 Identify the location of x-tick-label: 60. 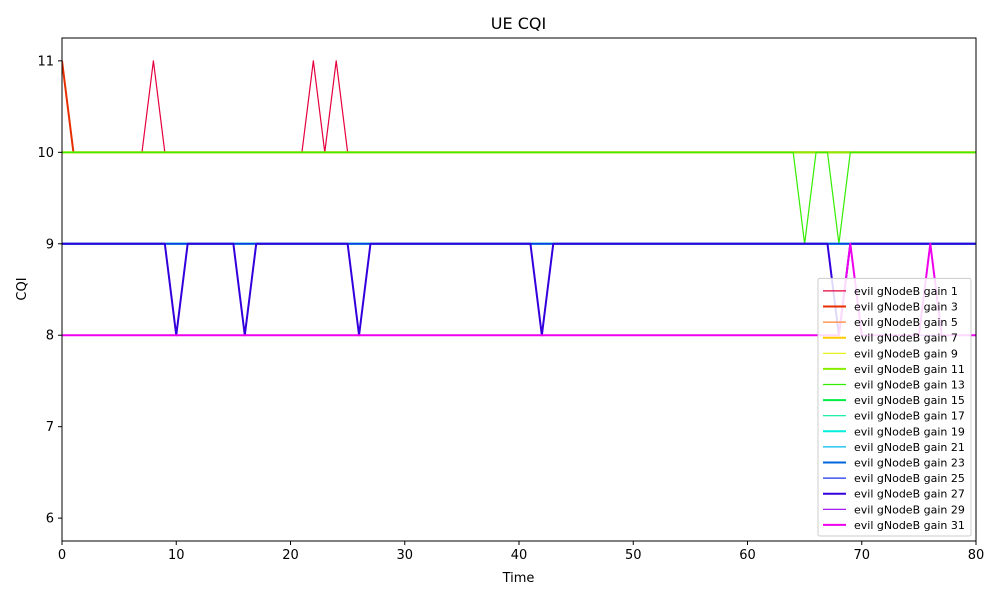
(747, 555).